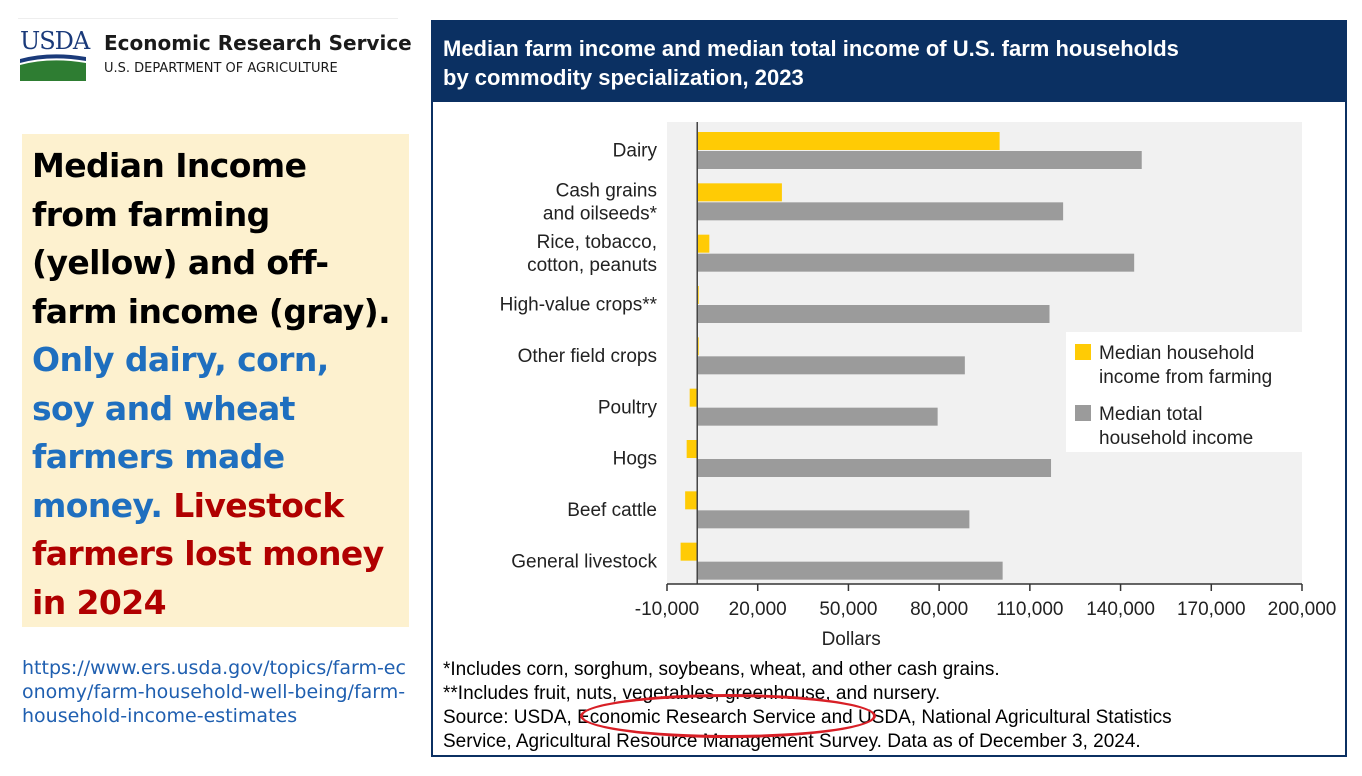 Image resolution: width=1362 pixels, height=776 pixels. What do you see at coordinates (939, 609) in the screenshot?
I see `x-tick-label-3: 80,000` at bounding box center [939, 609].